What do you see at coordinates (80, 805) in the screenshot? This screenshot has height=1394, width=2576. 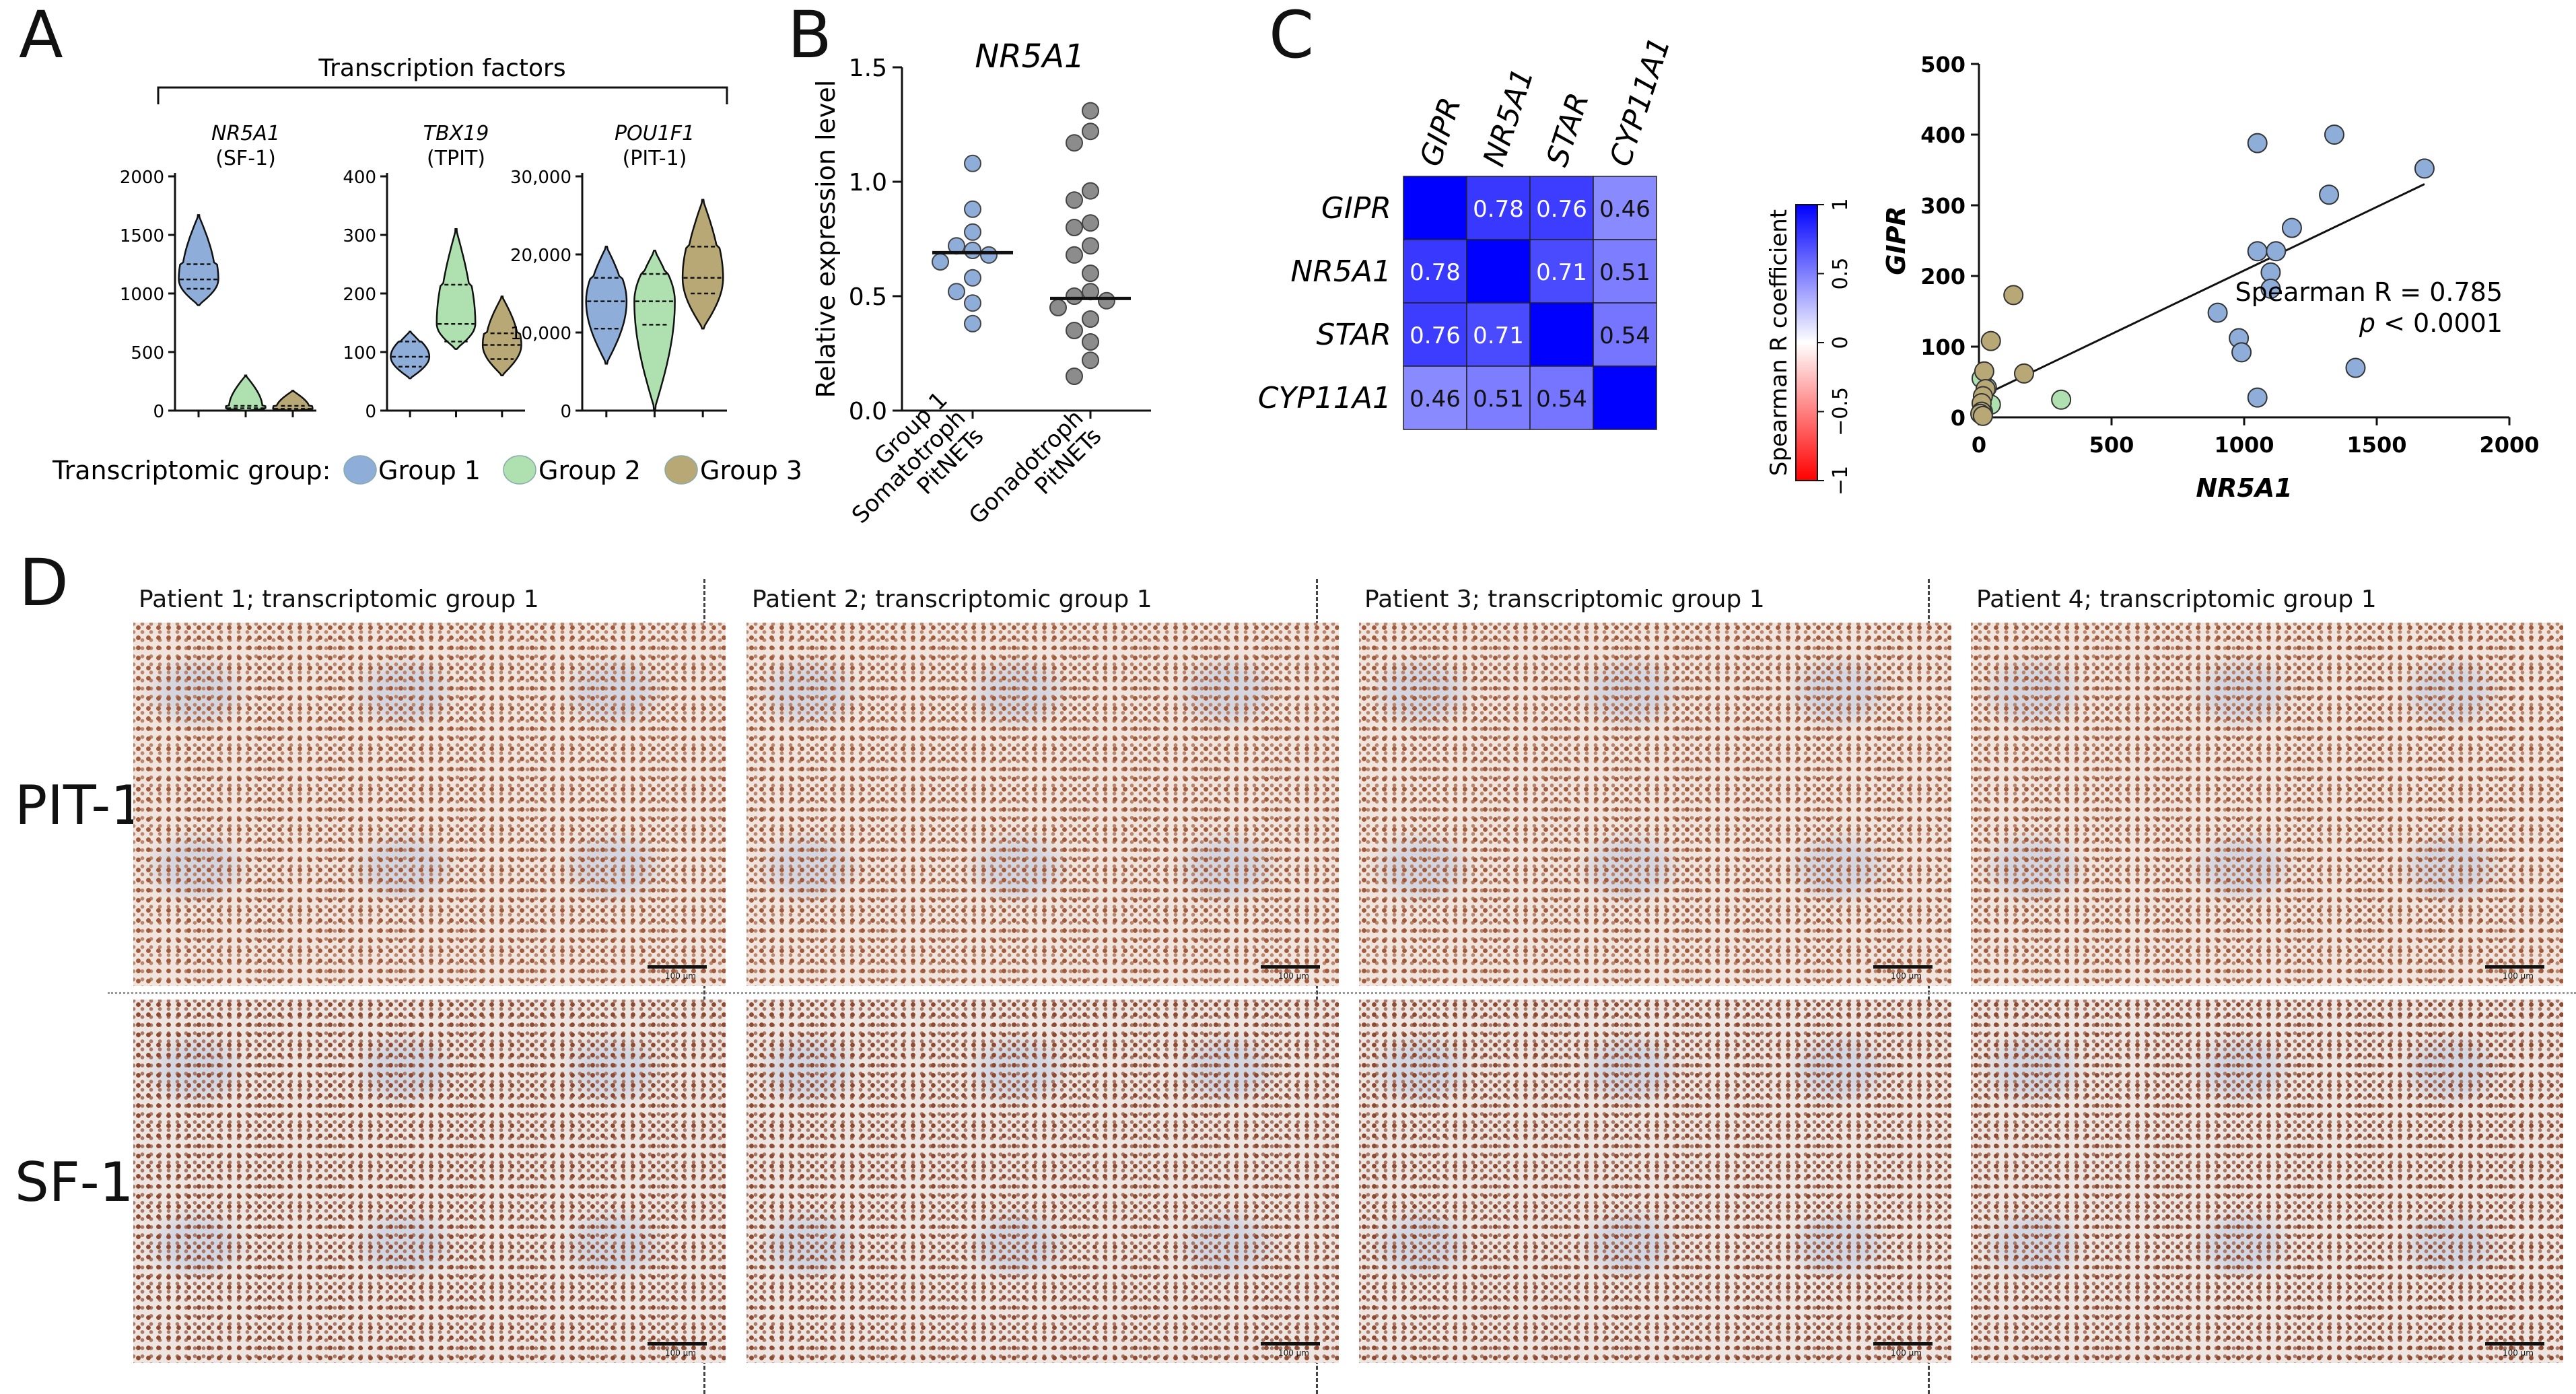 I see `stain-row-label: PIT-1` at bounding box center [80, 805].